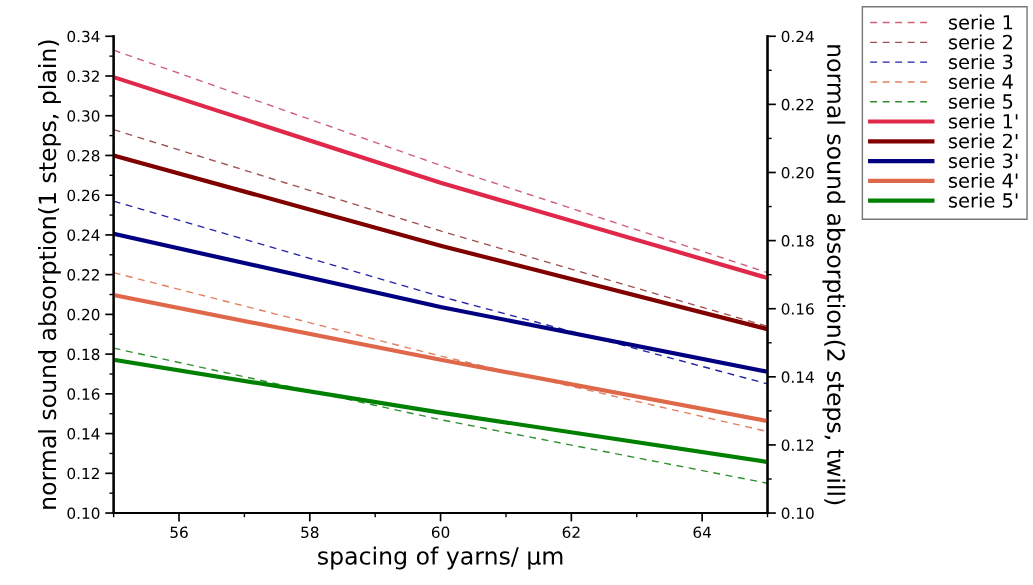  Describe the element at coordinates (797, 377) in the screenshot. I see `y2-tick-label: 0.14` at that location.